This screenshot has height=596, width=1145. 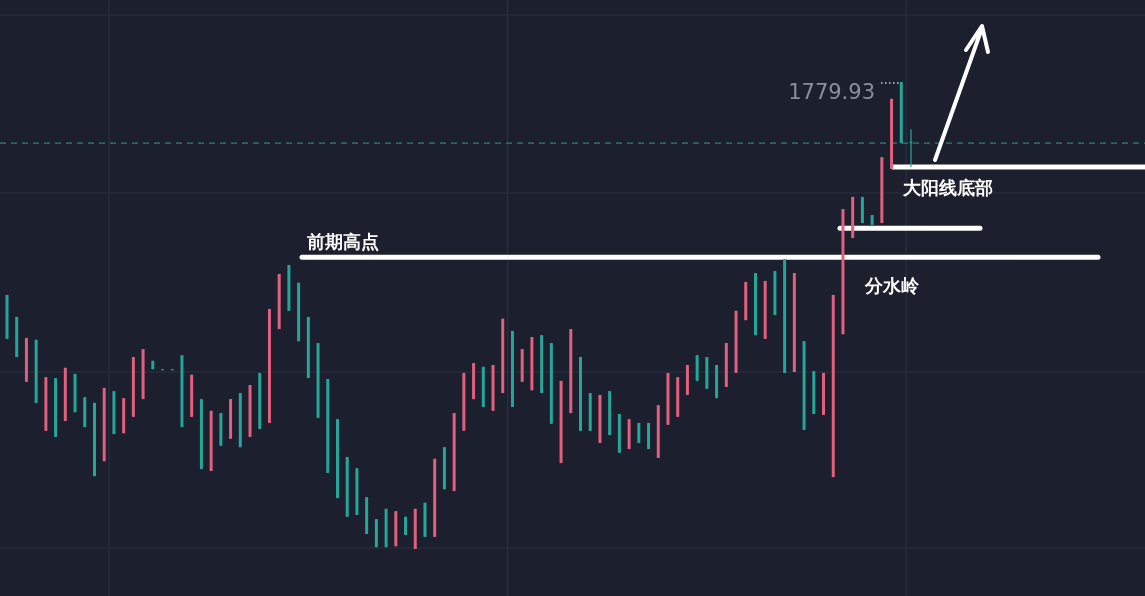 What do you see at coordinates (831, 92) in the screenshot?
I see `annotation: 1779.93` at bounding box center [831, 92].